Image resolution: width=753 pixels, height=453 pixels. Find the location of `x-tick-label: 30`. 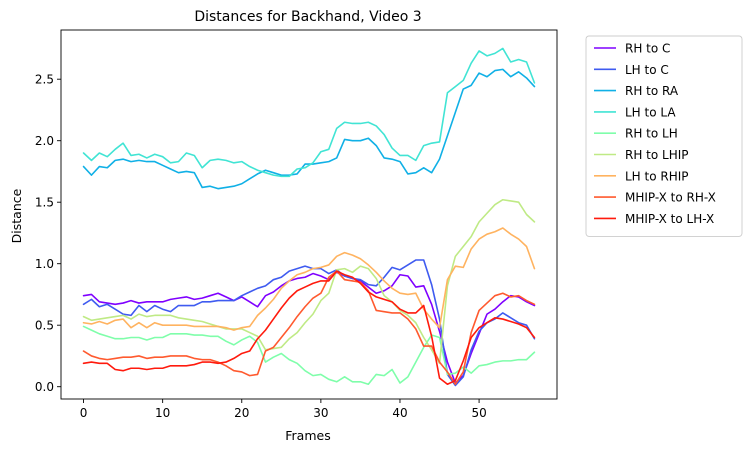

x-tick-label: 30 is located at coordinates (320, 413).